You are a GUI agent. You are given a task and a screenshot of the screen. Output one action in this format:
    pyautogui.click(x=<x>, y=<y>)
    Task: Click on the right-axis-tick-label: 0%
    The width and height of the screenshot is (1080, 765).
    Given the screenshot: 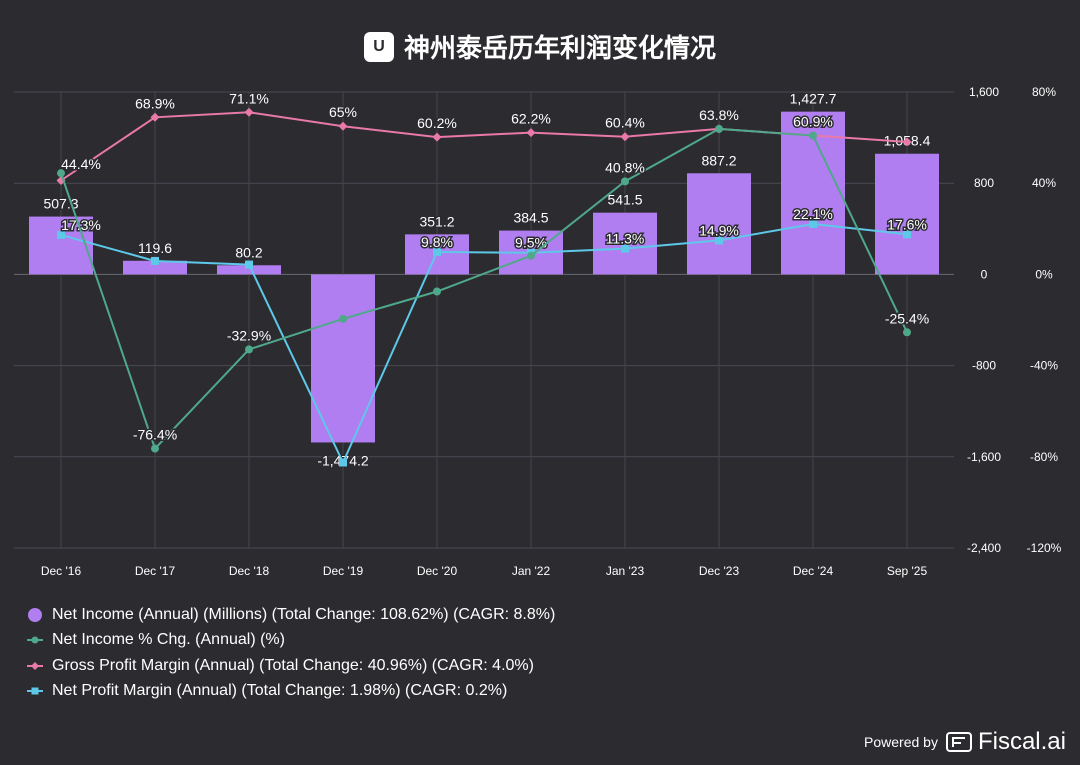 What is the action you would take?
    pyautogui.click(x=1044, y=274)
    